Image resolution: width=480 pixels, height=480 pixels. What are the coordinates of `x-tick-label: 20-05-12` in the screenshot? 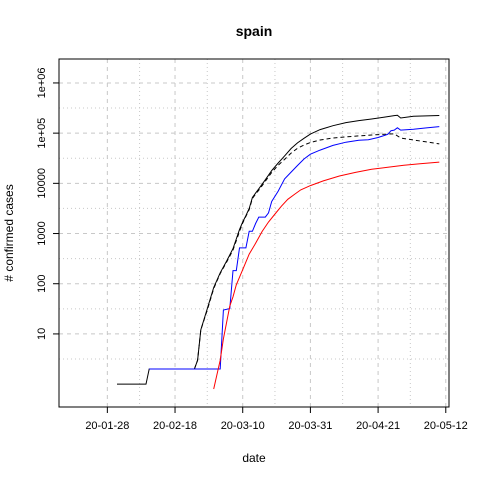 It's located at (446, 426).